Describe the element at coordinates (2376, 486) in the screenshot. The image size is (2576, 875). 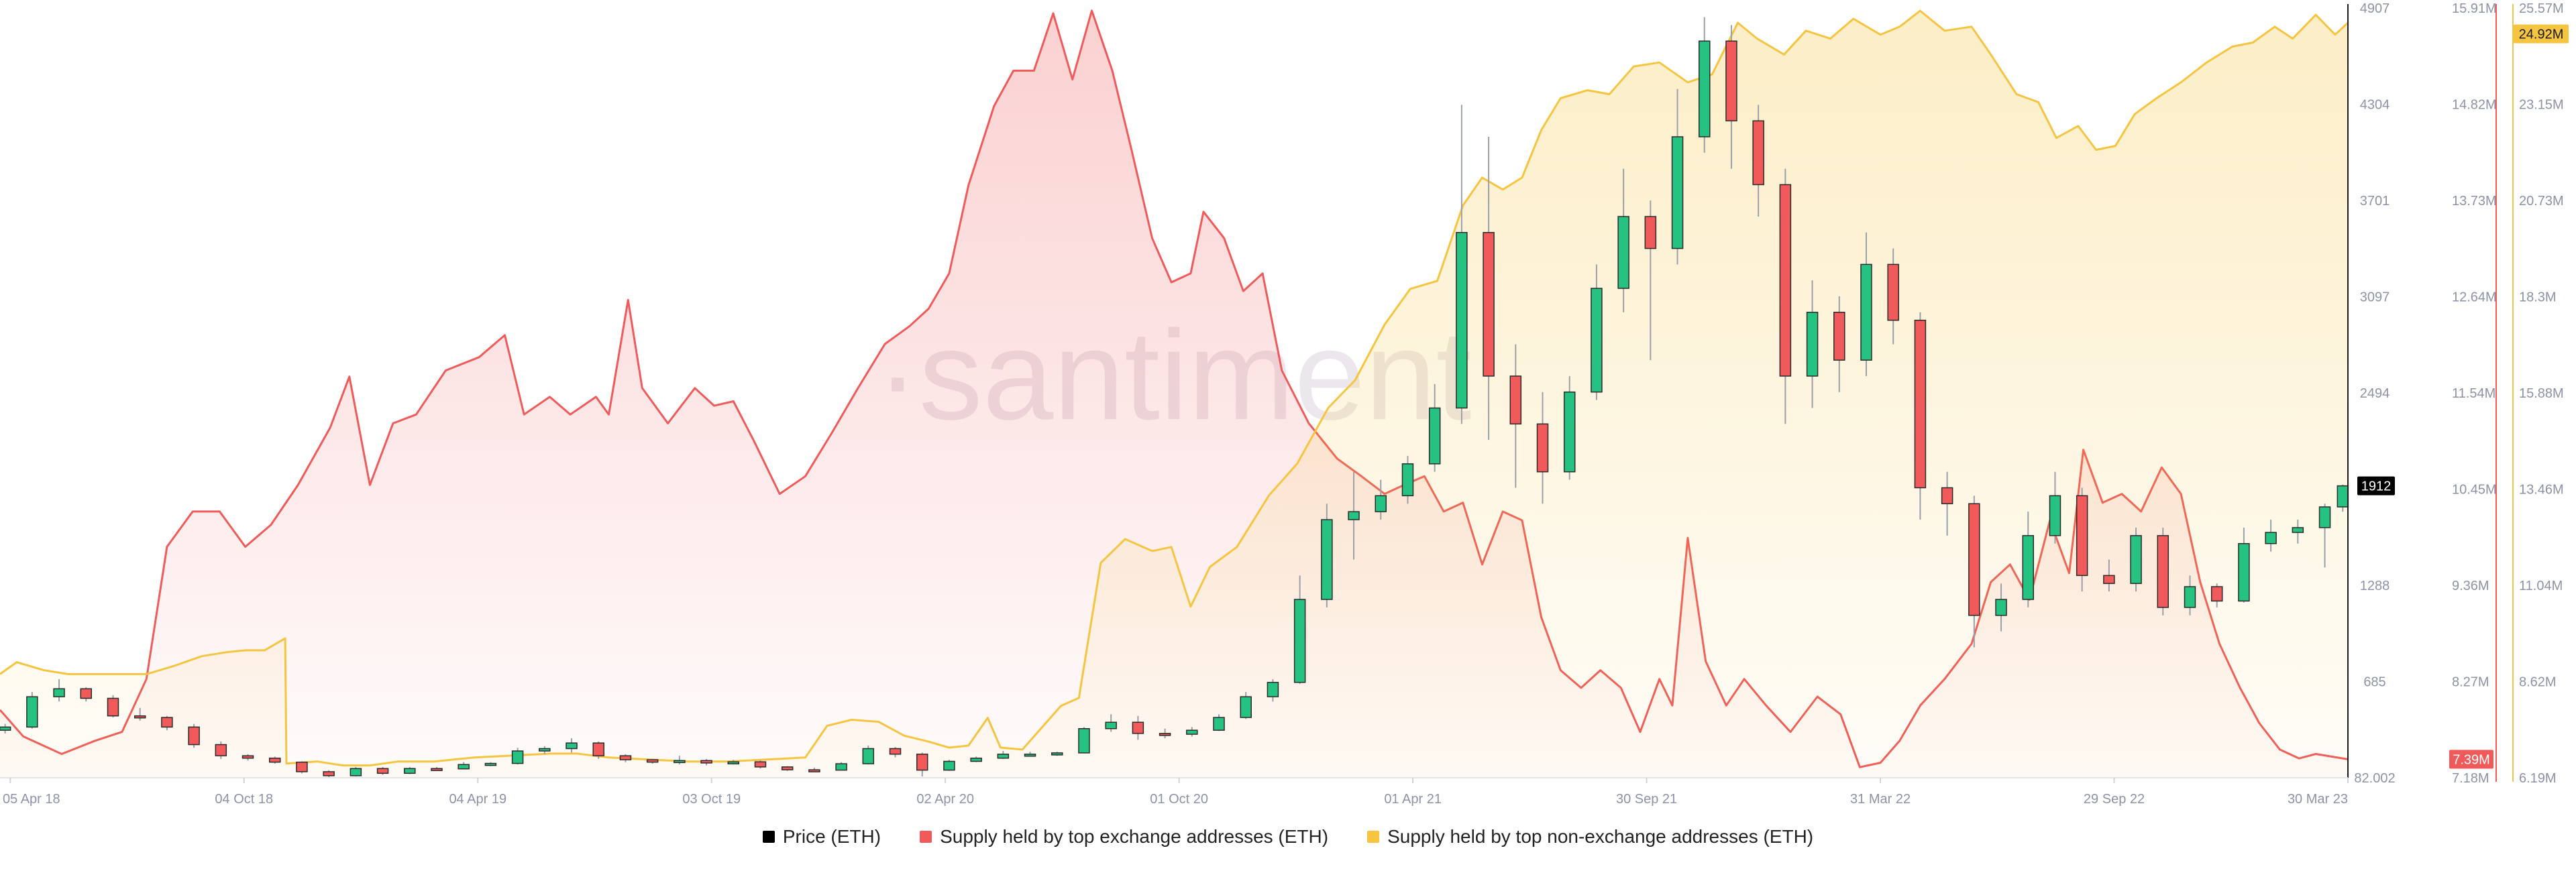
I see `price-current-label-text: 1912` at that location.